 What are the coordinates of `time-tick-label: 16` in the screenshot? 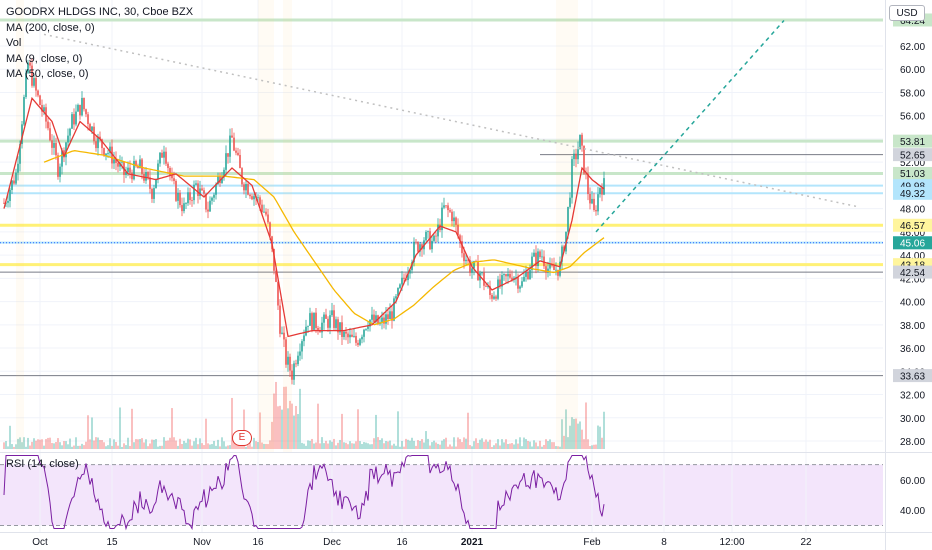 It's located at (402, 542).